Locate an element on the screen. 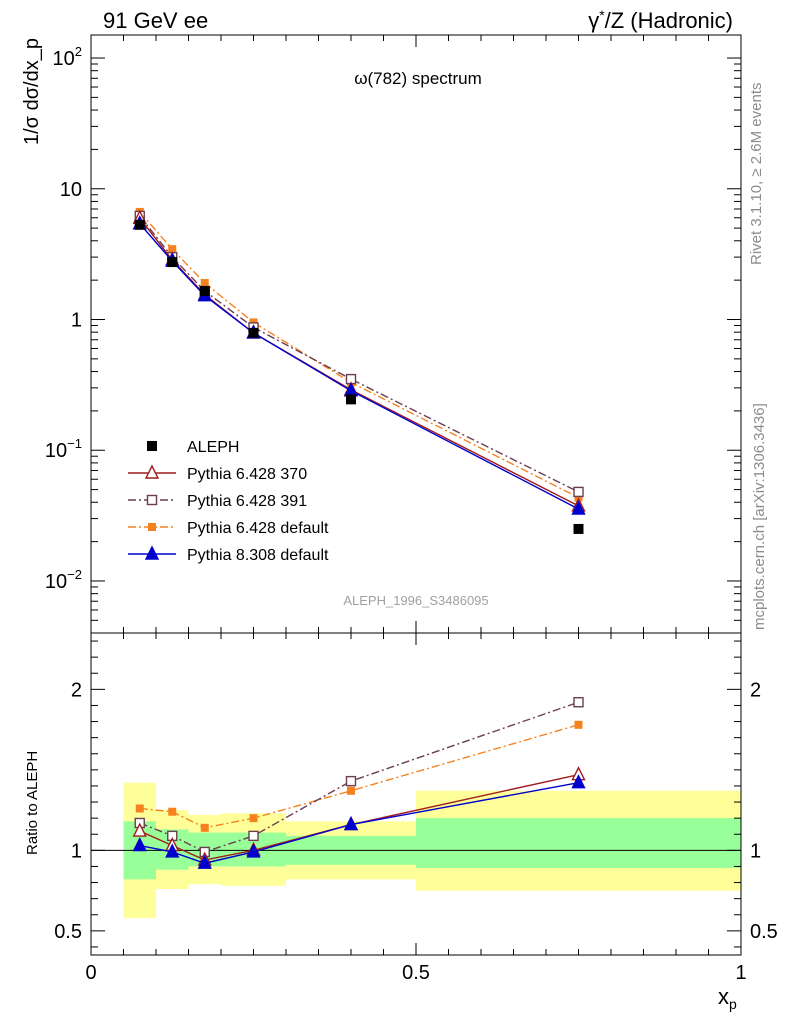 The image size is (786, 1024). top-y-tick-label: 10⁻¹ is located at coordinates (63, 449).